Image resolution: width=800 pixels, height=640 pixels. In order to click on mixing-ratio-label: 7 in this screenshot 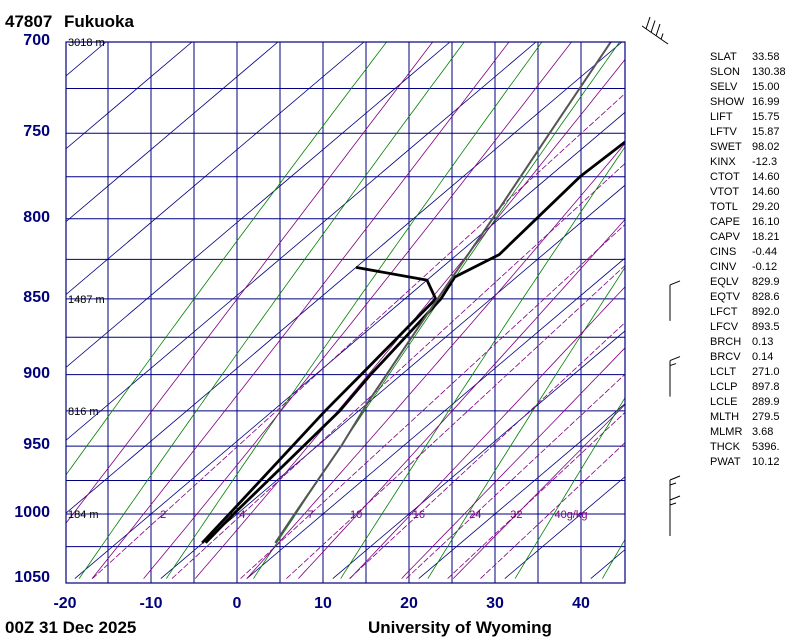, I will do `click(310, 515)`.